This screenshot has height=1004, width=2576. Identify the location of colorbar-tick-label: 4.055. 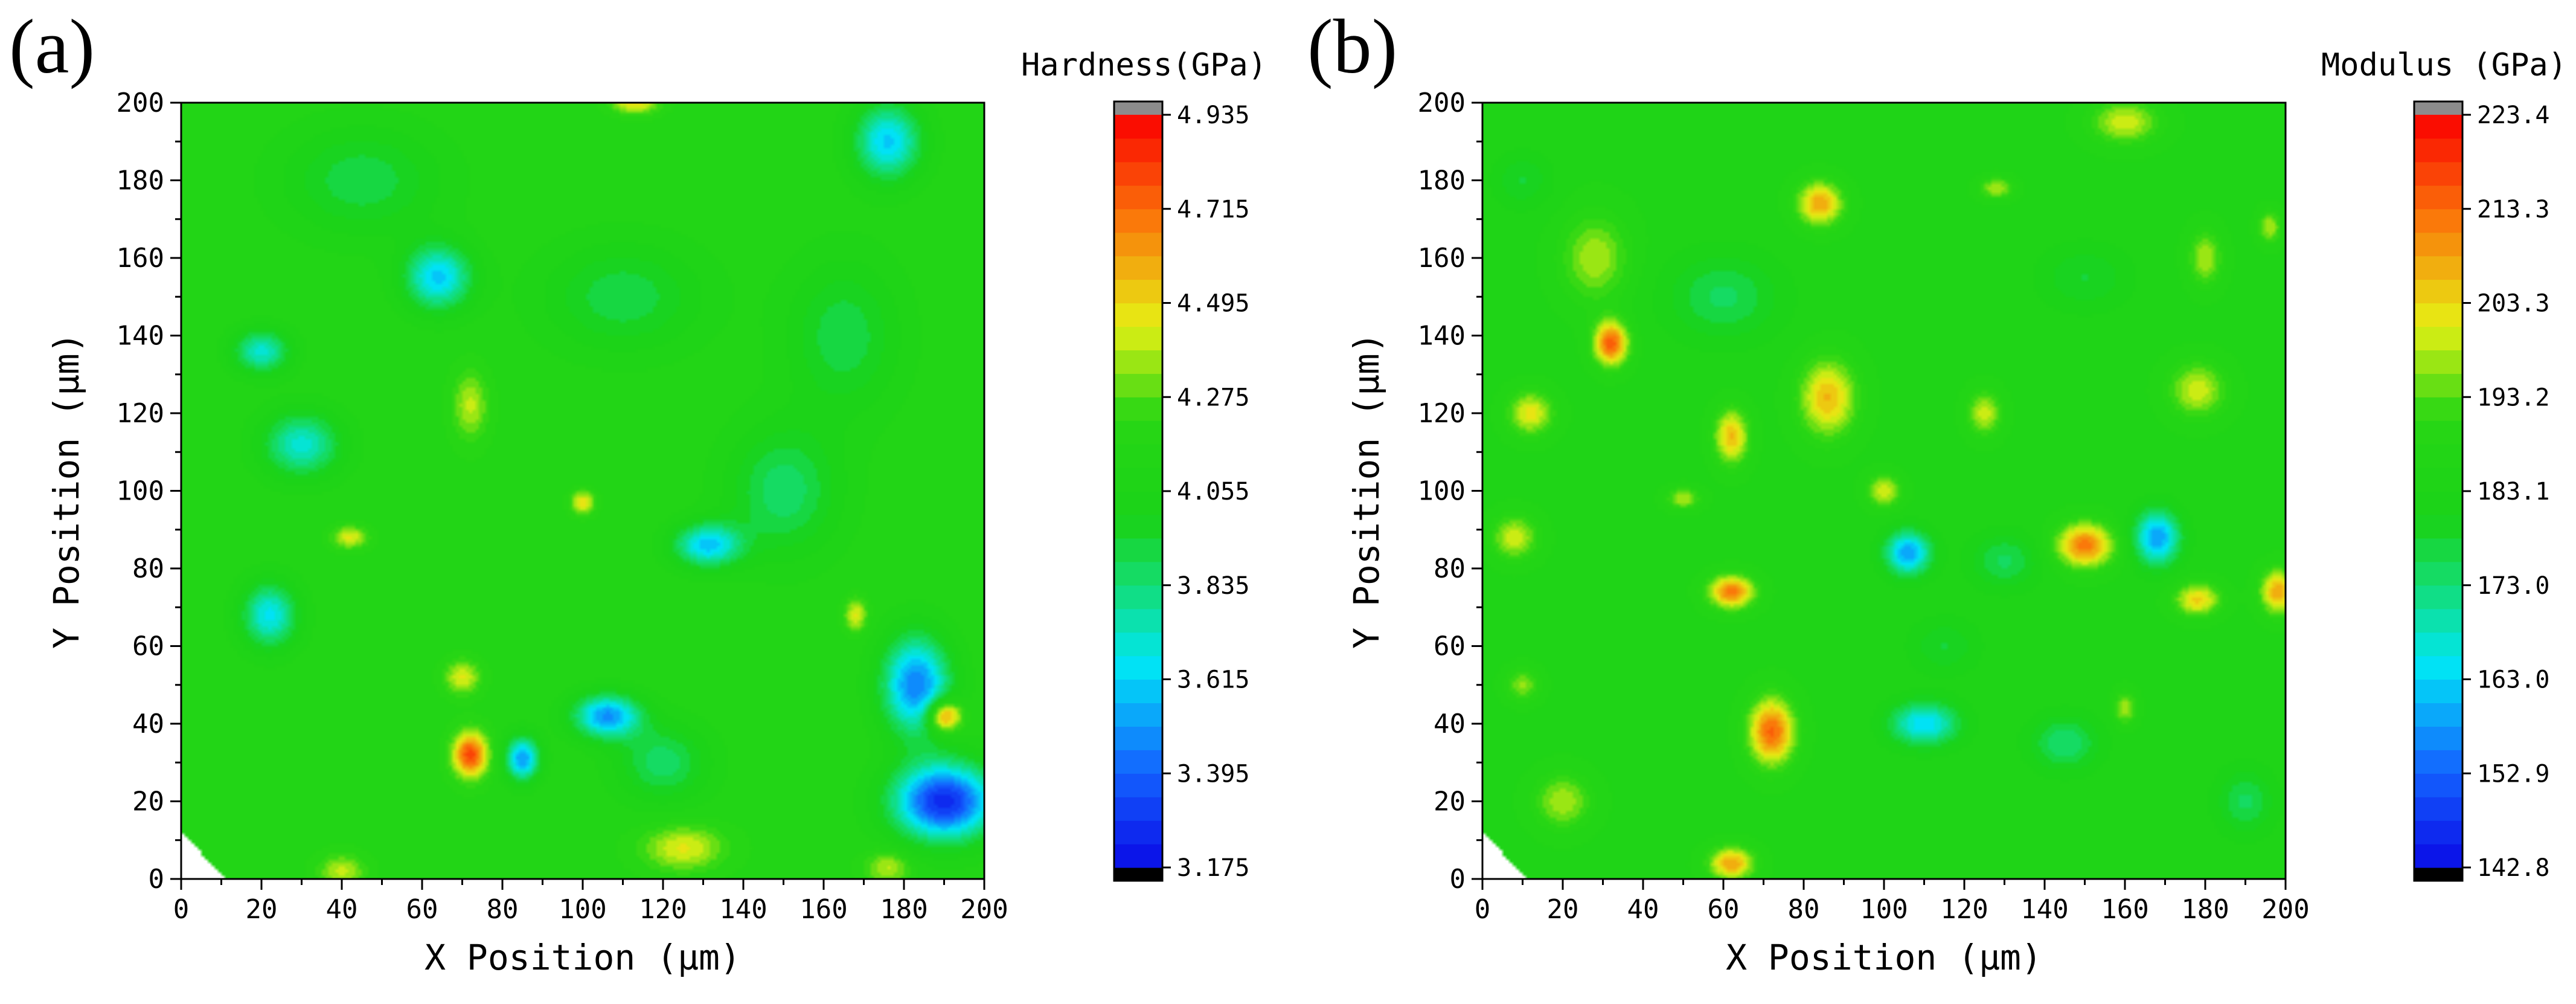
(1213, 492).